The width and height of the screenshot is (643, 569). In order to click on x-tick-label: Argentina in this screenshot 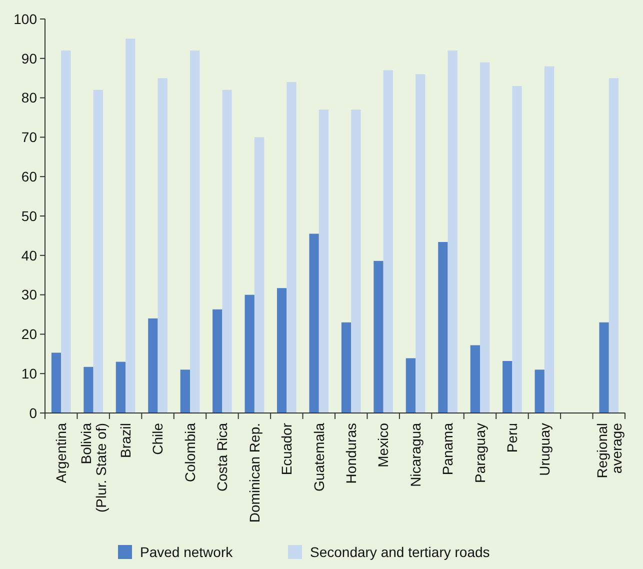, I will do `click(61, 452)`.